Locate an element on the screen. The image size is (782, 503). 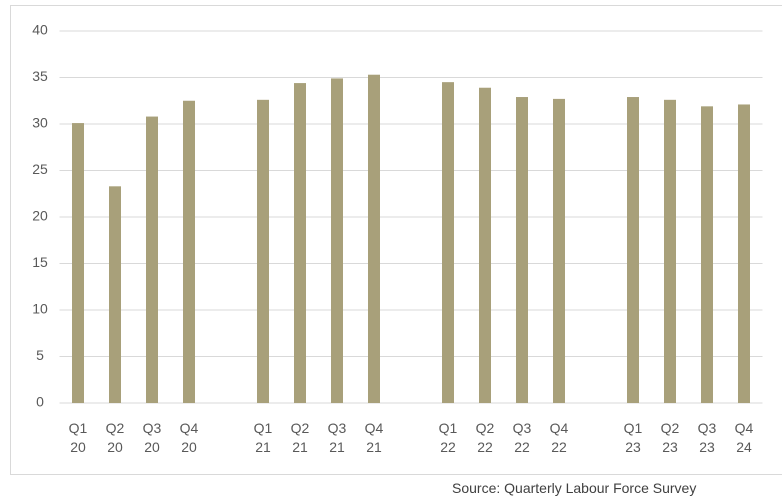
y-tick-label: 40 is located at coordinates (40, 30).